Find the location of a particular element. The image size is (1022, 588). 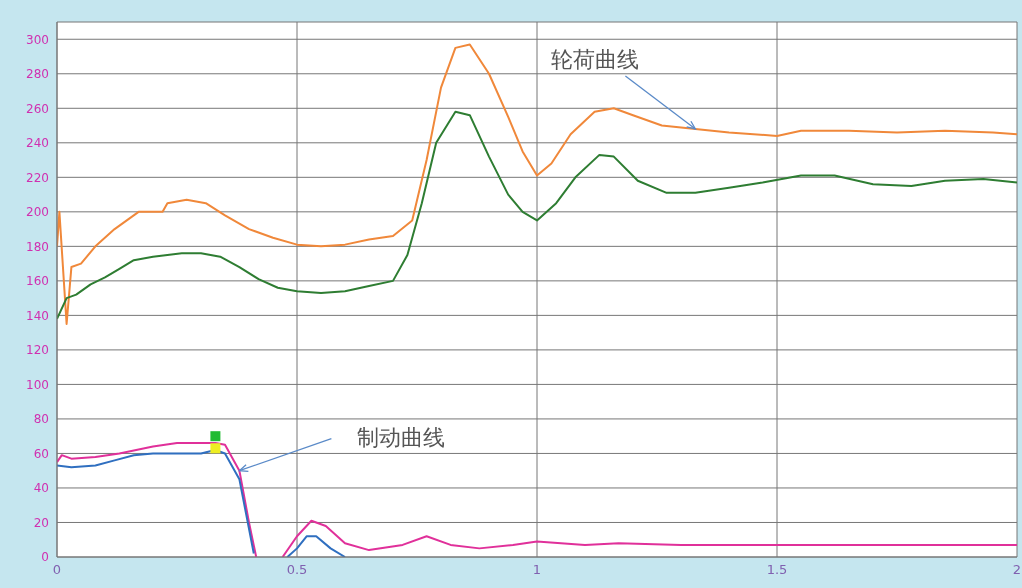

y-tick-label: 0 is located at coordinates (45, 557).